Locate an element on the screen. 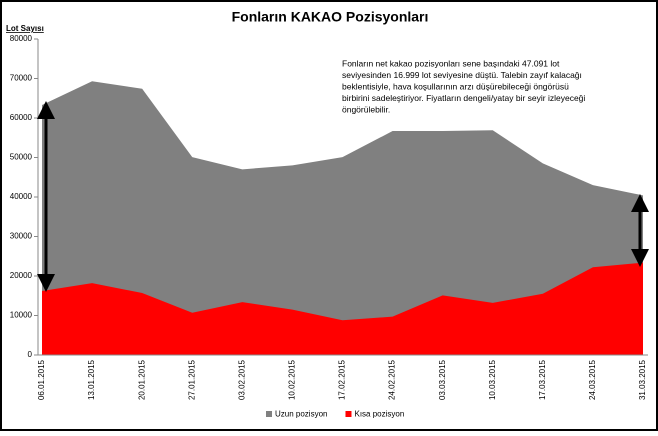 This screenshot has width=658, height=436. y-tick-label: 60000 is located at coordinates (21, 117).